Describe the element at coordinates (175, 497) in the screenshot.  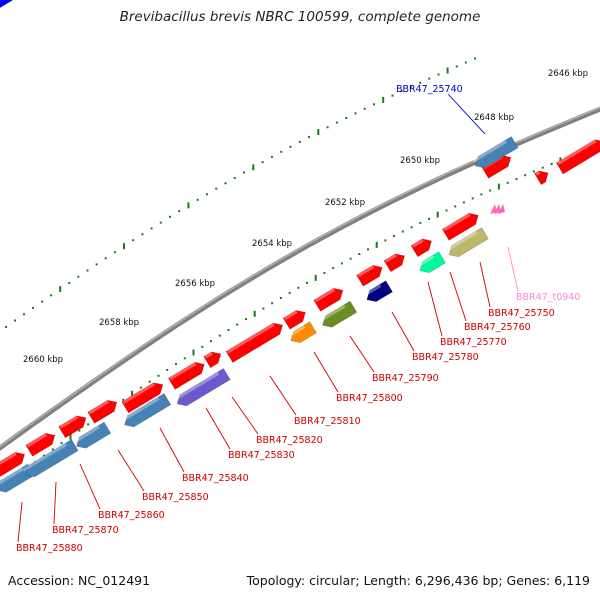
I see `gene-label: BBR47_25850` at that location.